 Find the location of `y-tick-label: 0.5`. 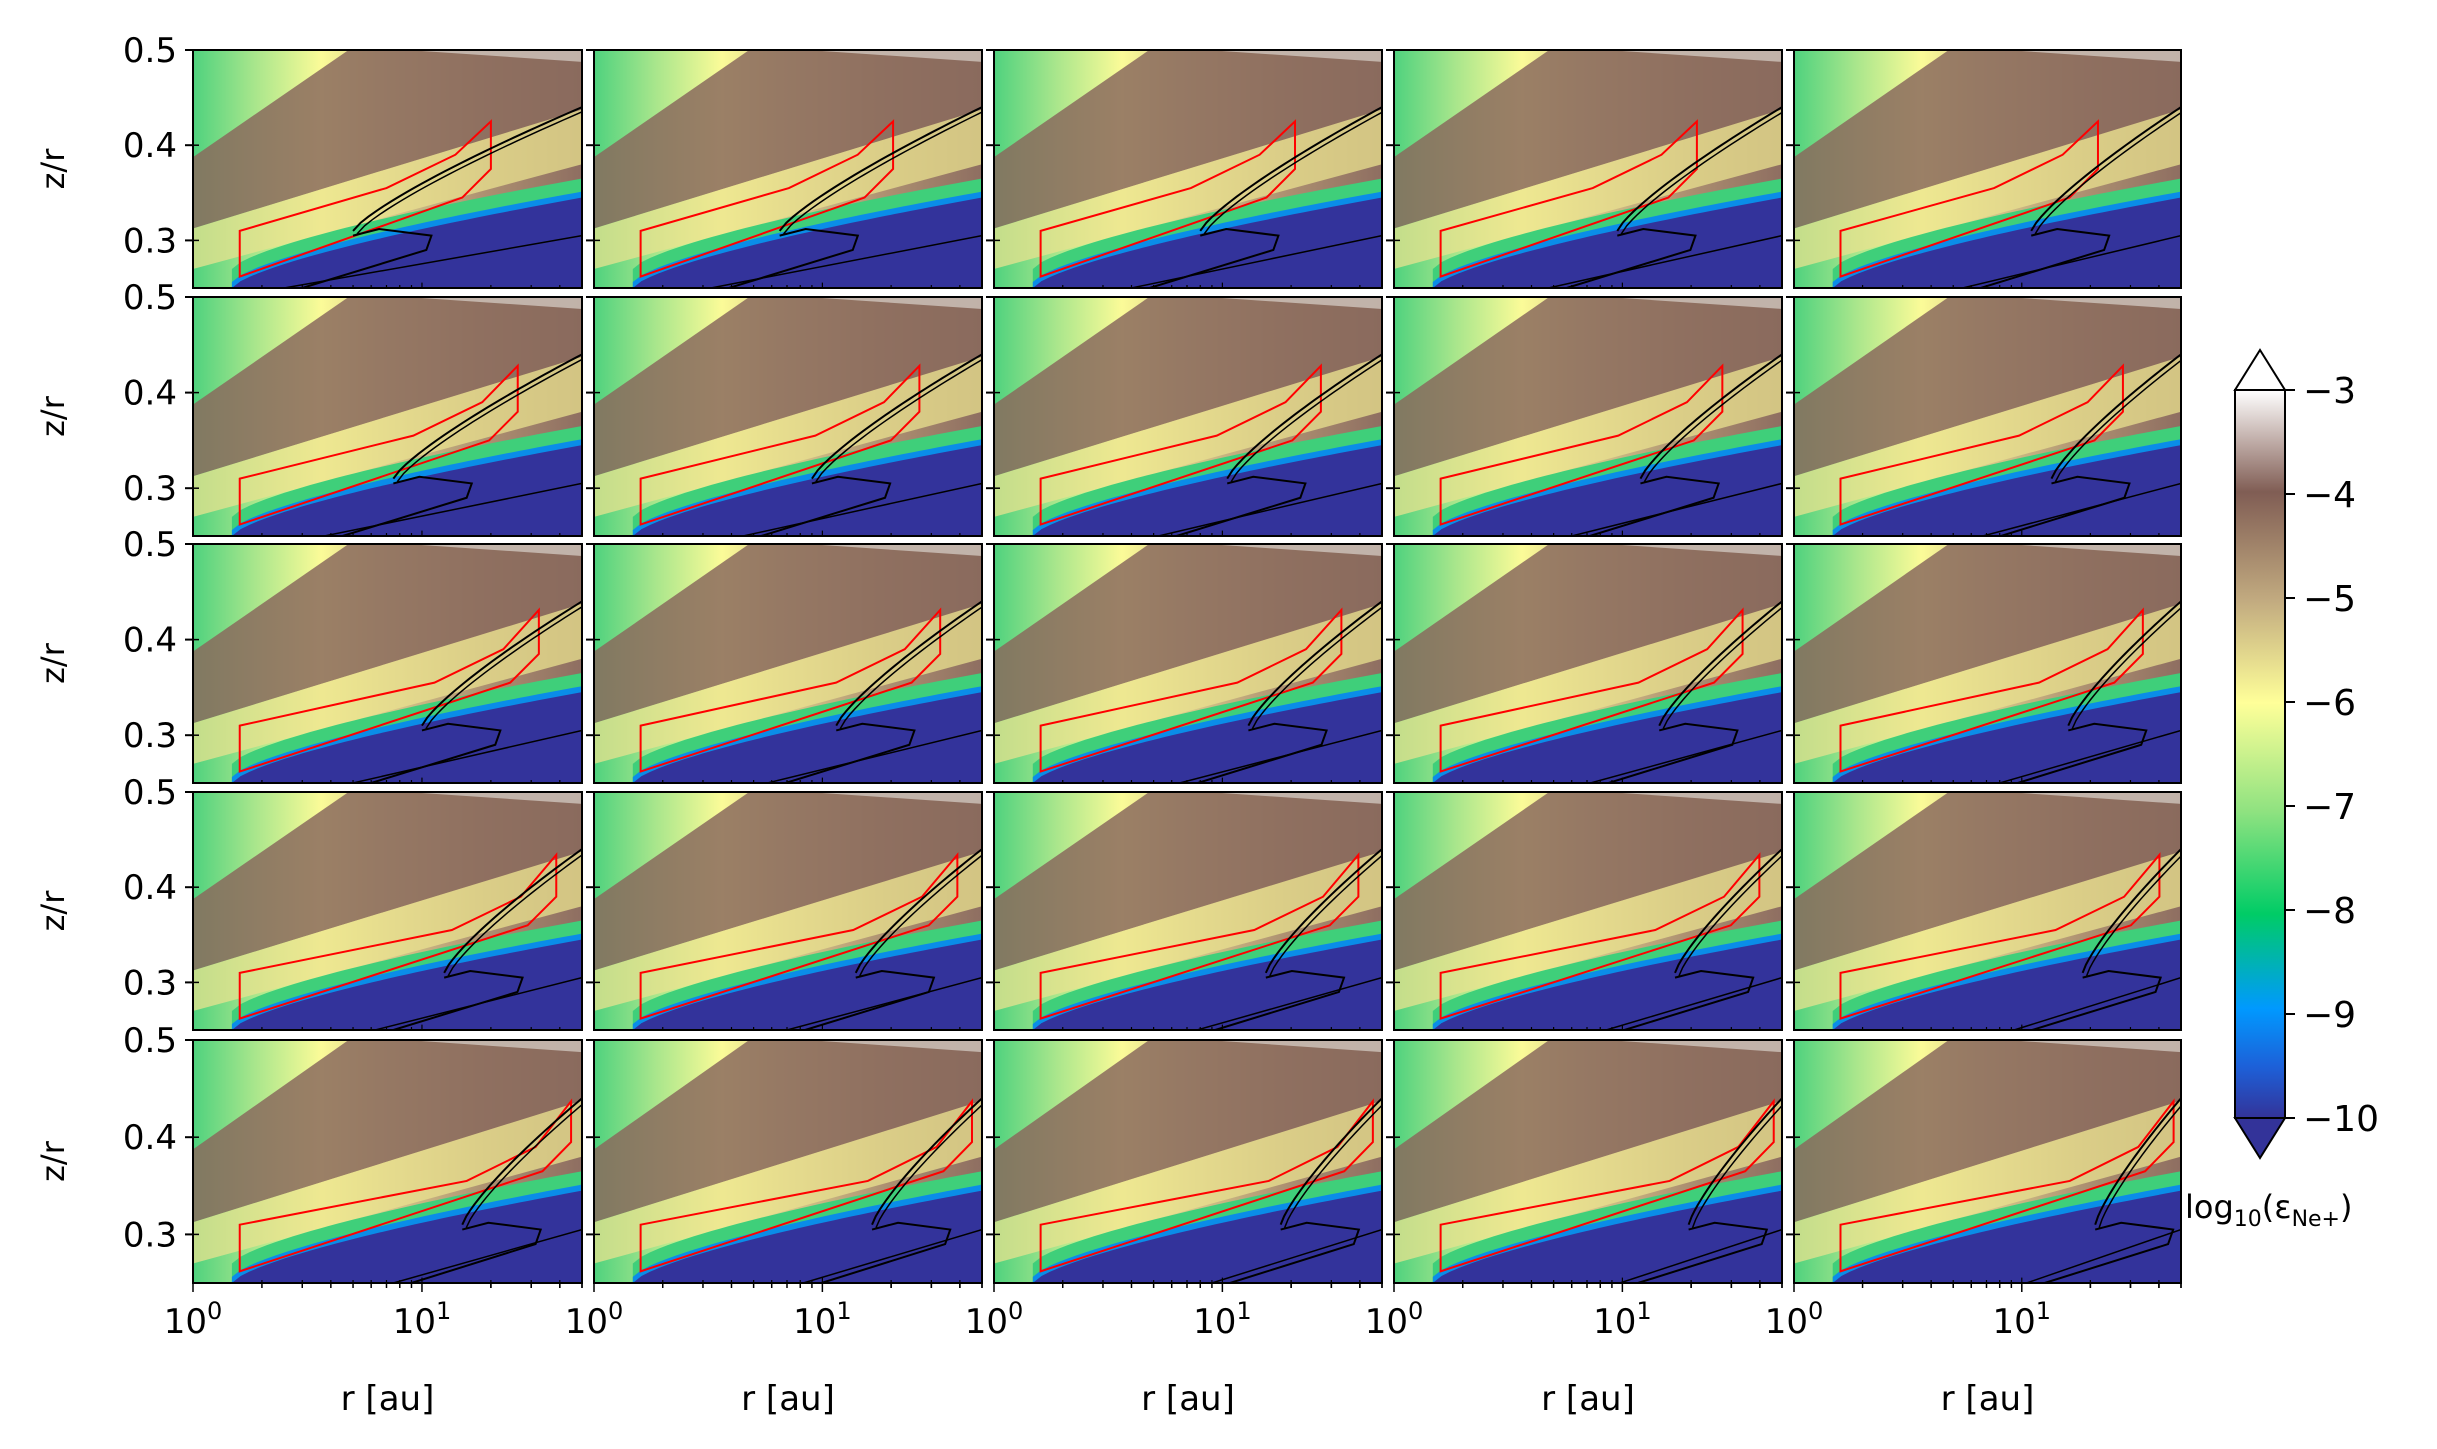

y-tick-label: 0.5 is located at coordinates (150, 545).